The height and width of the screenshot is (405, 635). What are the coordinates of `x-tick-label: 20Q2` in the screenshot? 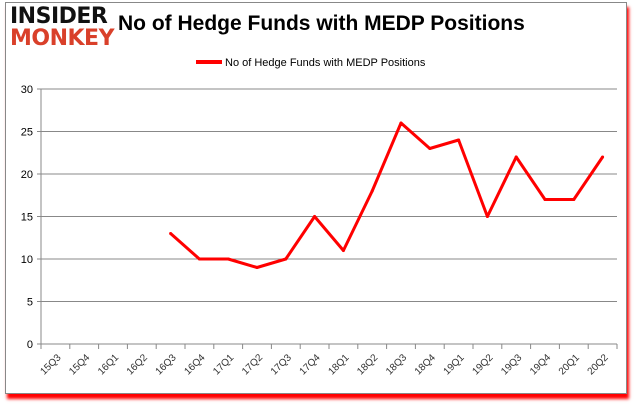 It's located at (598, 364).